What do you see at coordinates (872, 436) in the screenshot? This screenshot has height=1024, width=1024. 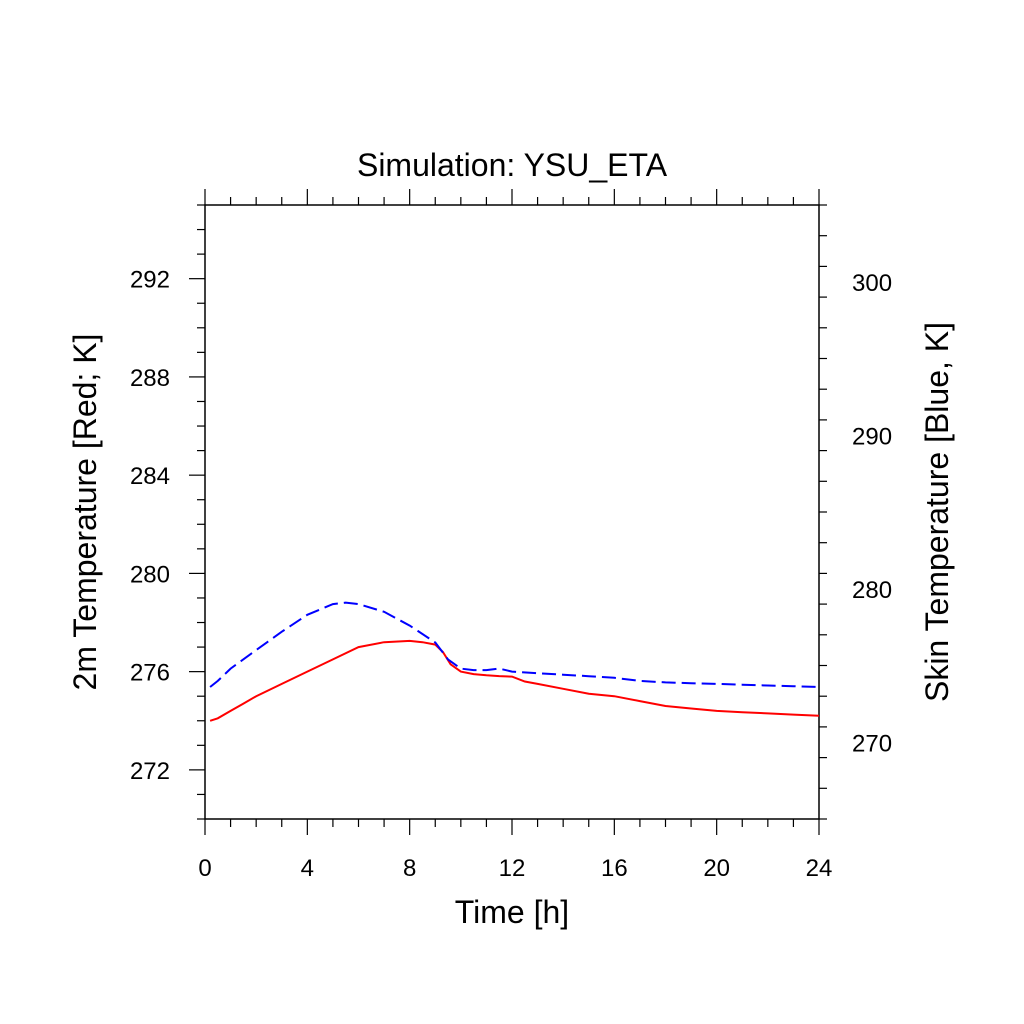 I see `y-right-tick-label: 290` at bounding box center [872, 436].